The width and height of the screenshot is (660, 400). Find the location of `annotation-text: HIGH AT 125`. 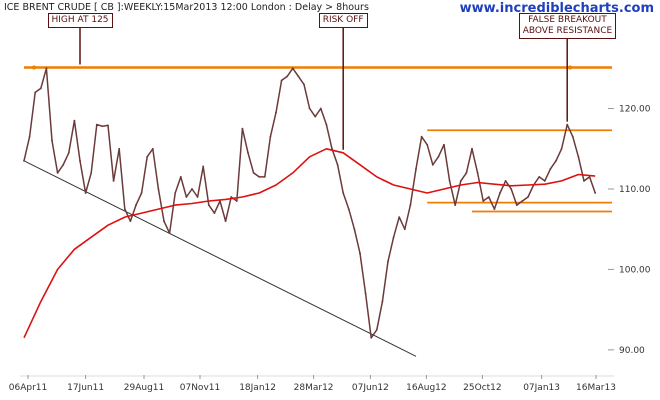

annotation-text: HIGH AT 125 is located at coordinates (80, 20).